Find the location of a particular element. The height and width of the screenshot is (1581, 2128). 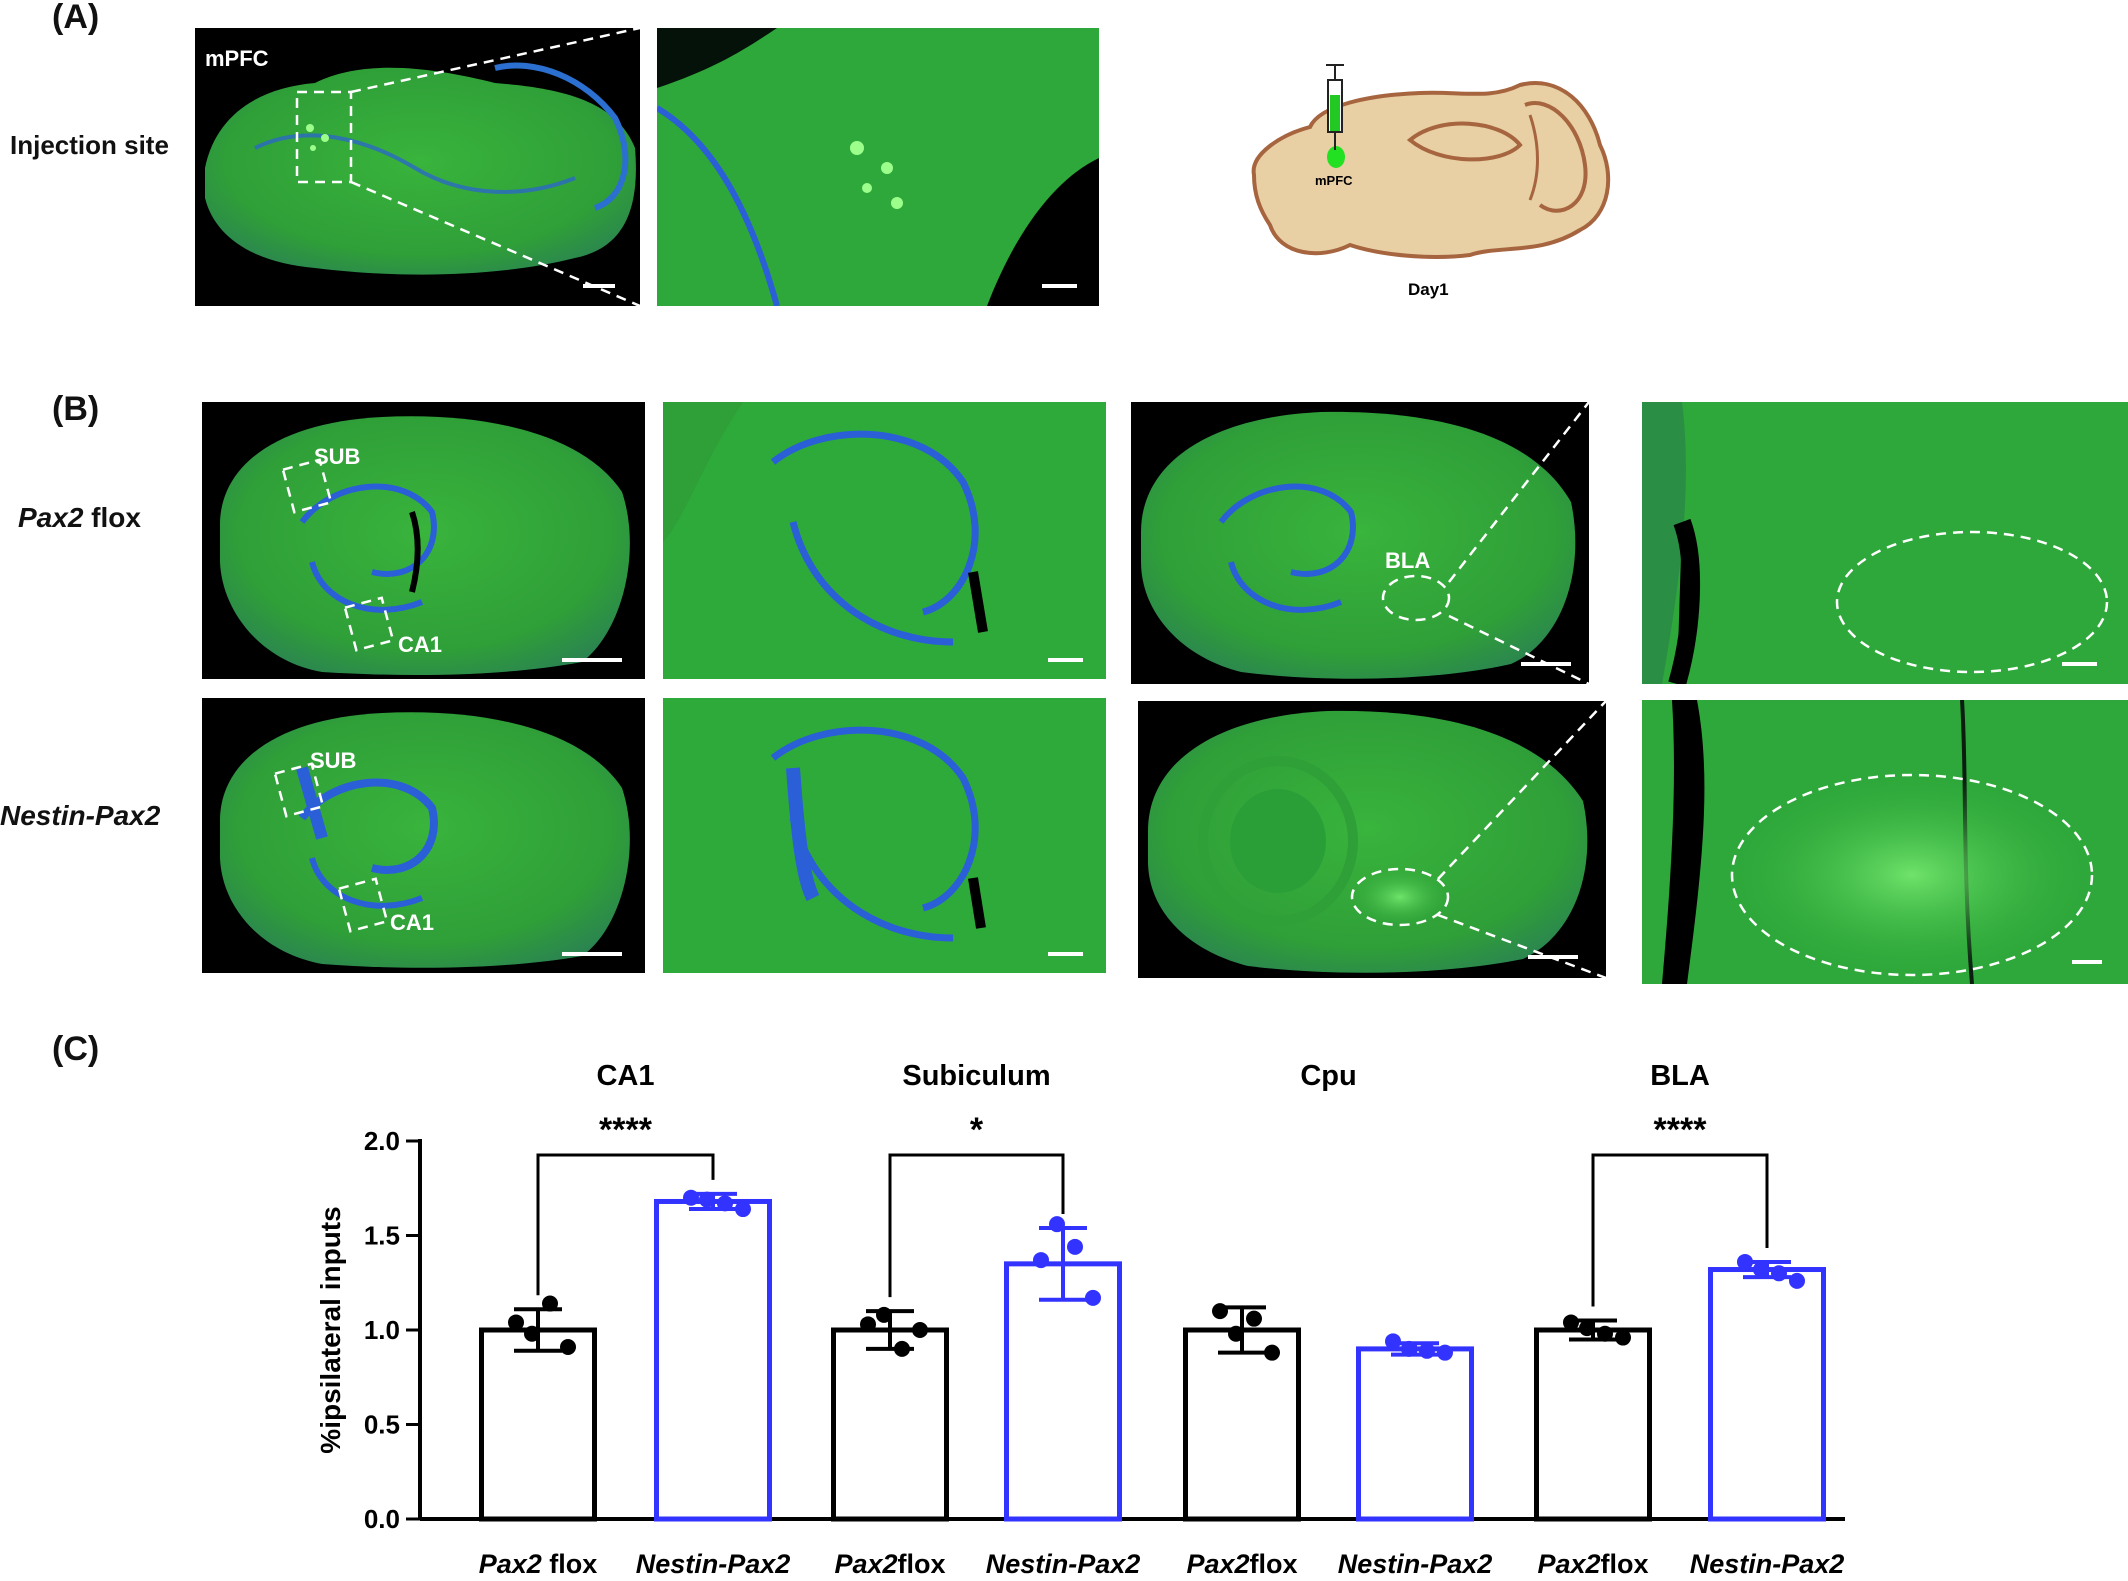

pax2-flox-bla-zoom-image is located at coordinates (1885, 543).